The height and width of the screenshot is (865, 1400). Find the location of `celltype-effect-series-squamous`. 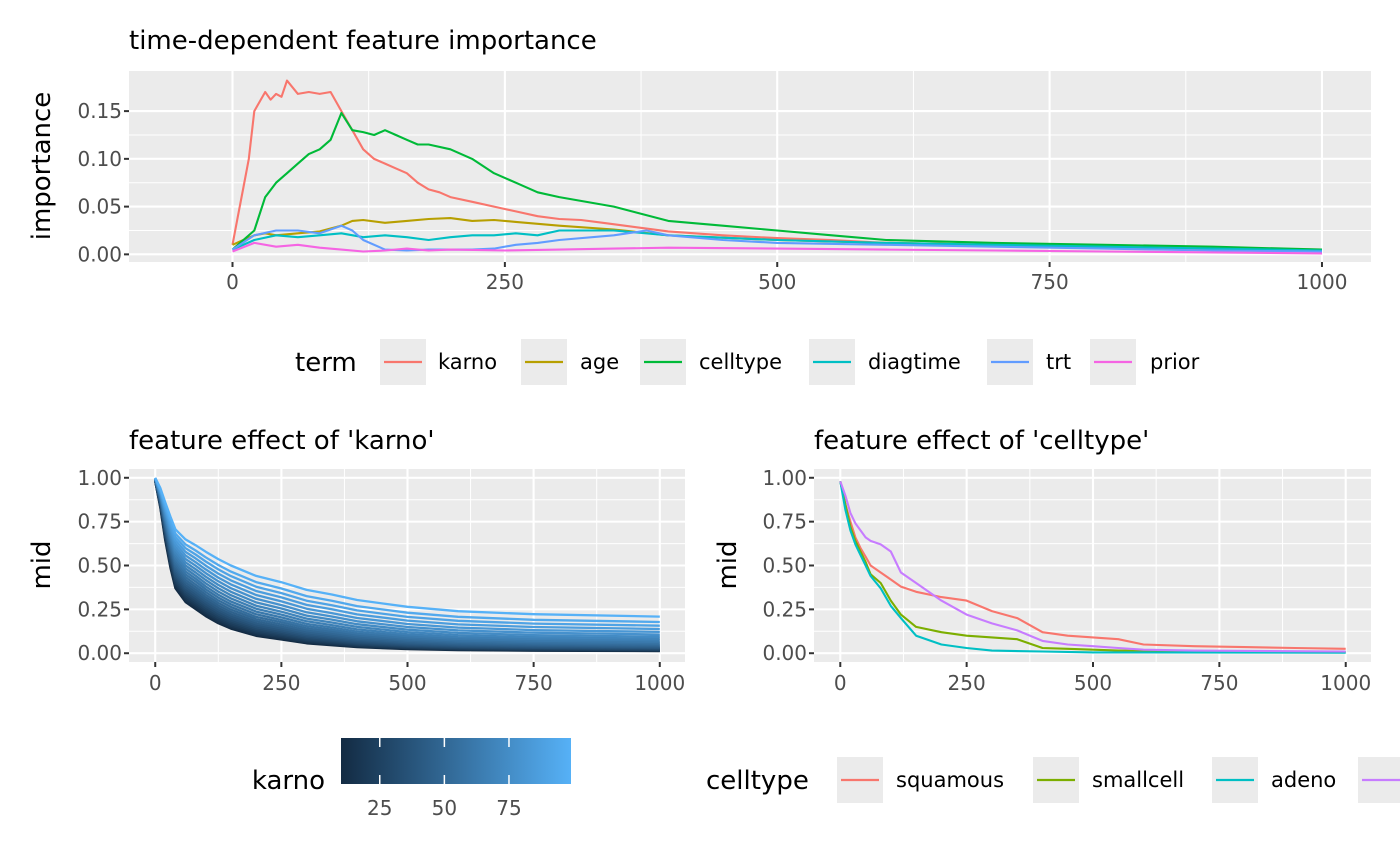

celltype-effect-series-squamous is located at coordinates (1092, 565).